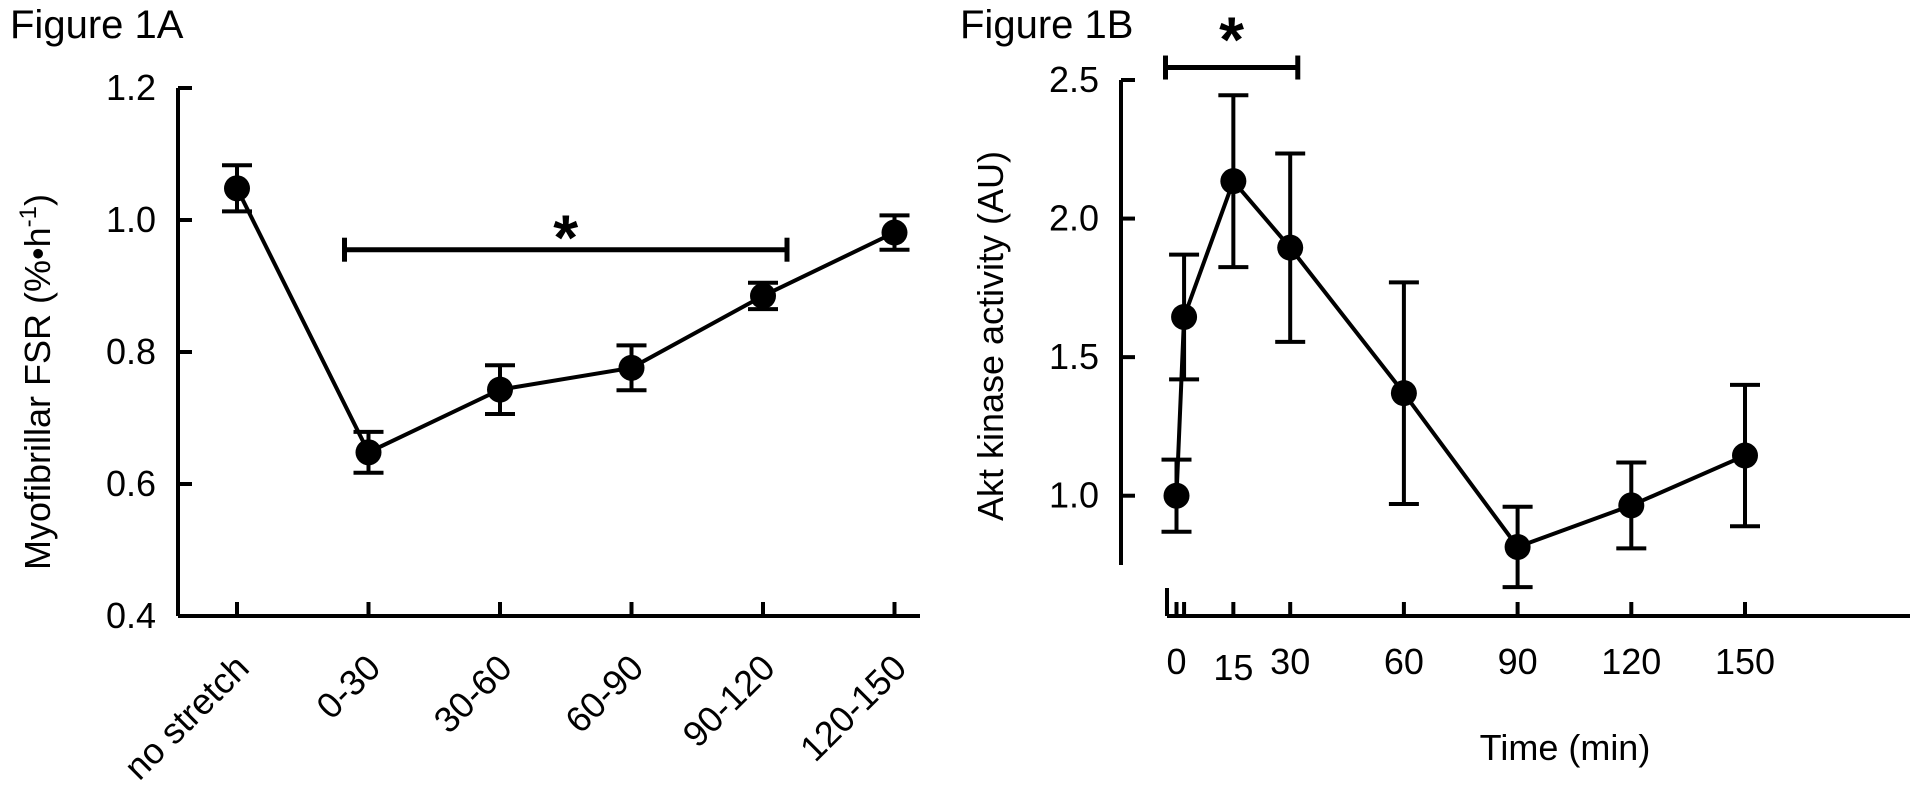 Image resolution: width=1920 pixels, height=810 pixels. What do you see at coordinates (1176, 661) in the screenshot?
I see `panel-b-x-tick-label: 0` at bounding box center [1176, 661].